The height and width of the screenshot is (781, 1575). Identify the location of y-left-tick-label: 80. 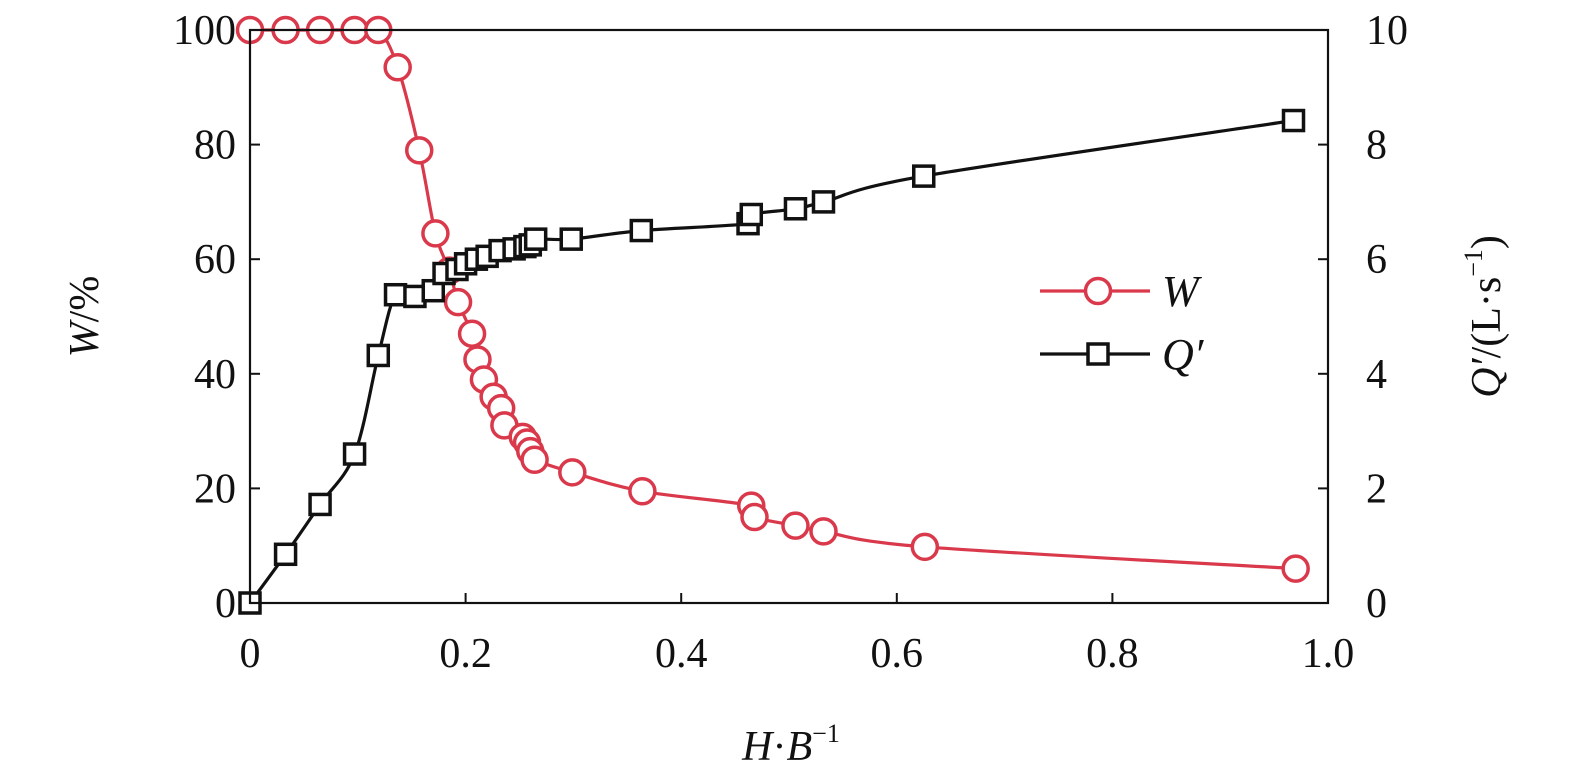
(215, 146).